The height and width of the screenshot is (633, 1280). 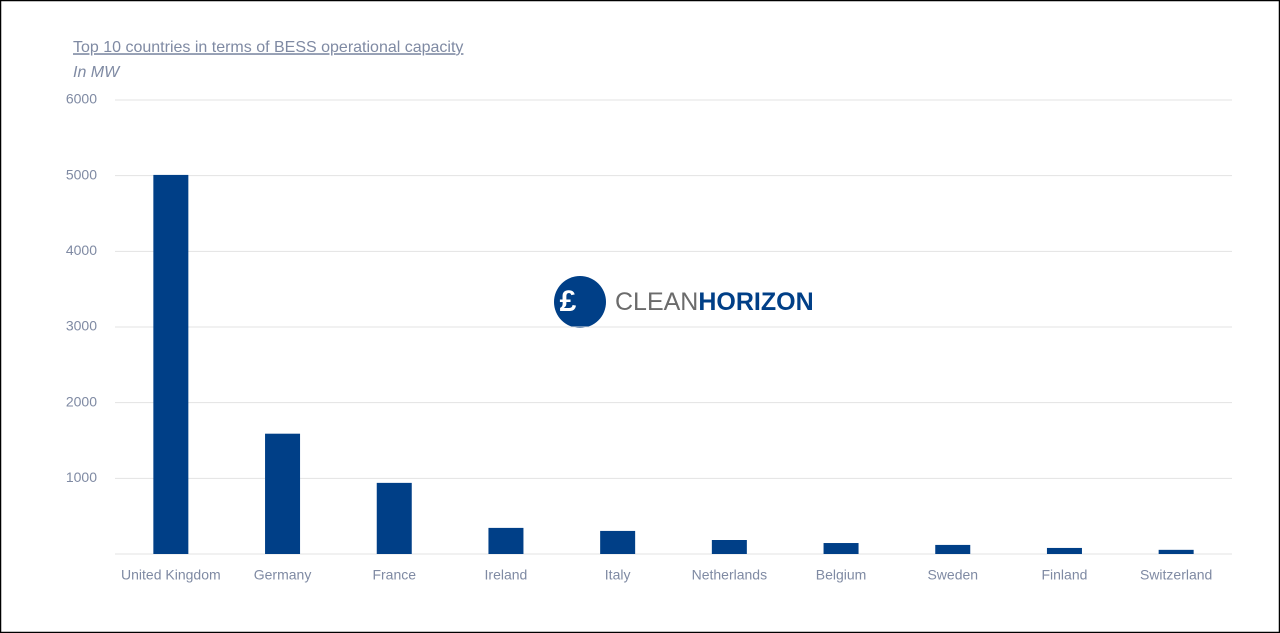 What do you see at coordinates (81, 250) in the screenshot?
I see `y-tick-label: 4000` at bounding box center [81, 250].